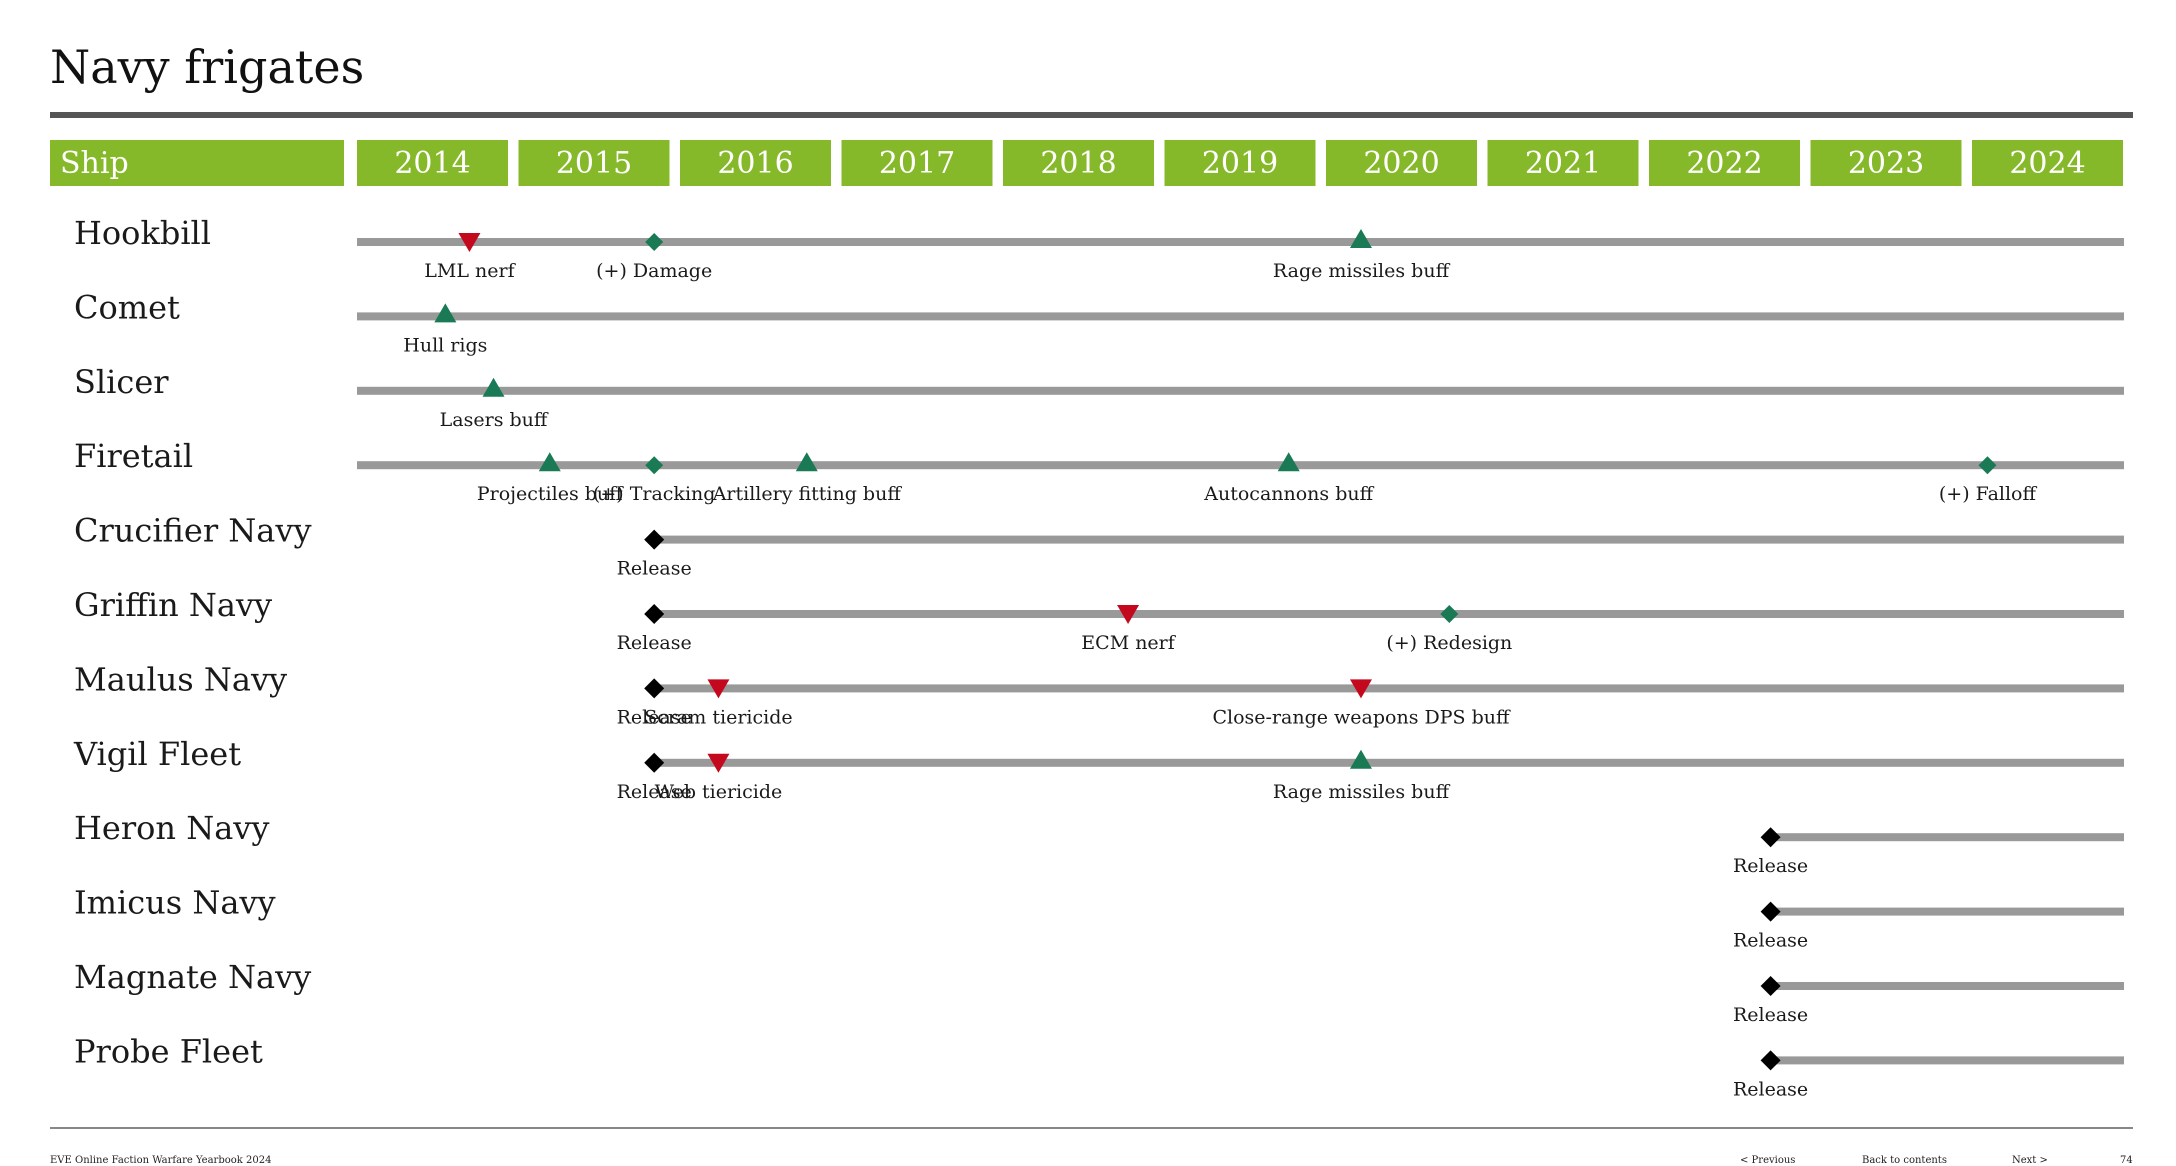 The height and width of the screenshot is (1166, 2176). I want to click on year-header-label: 2020, so click(1401, 163).